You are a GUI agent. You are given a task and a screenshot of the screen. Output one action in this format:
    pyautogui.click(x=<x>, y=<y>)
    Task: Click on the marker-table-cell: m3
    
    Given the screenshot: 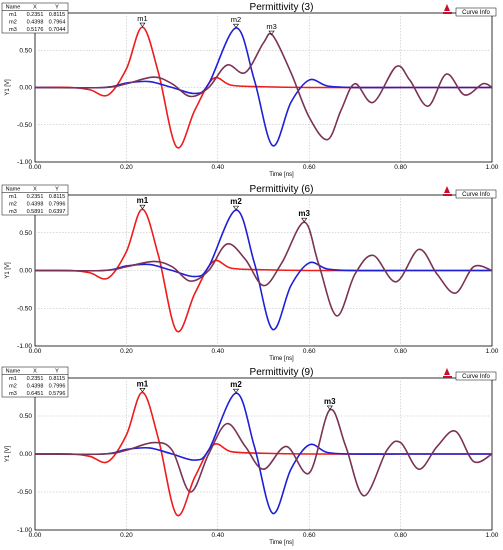 What is the action you would take?
    pyautogui.click(x=13, y=30)
    